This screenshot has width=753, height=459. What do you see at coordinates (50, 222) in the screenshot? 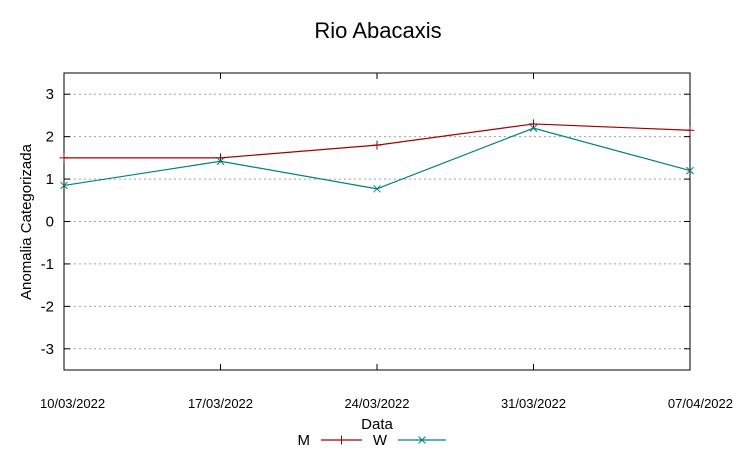
I see `y-tick-label: 0` at bounding box center [50, 222].